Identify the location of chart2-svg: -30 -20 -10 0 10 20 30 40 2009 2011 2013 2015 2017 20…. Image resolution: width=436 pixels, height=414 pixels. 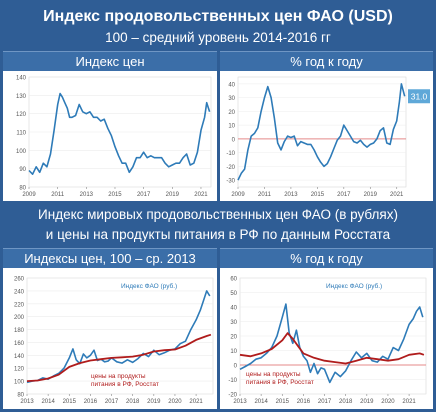
(328, 137).